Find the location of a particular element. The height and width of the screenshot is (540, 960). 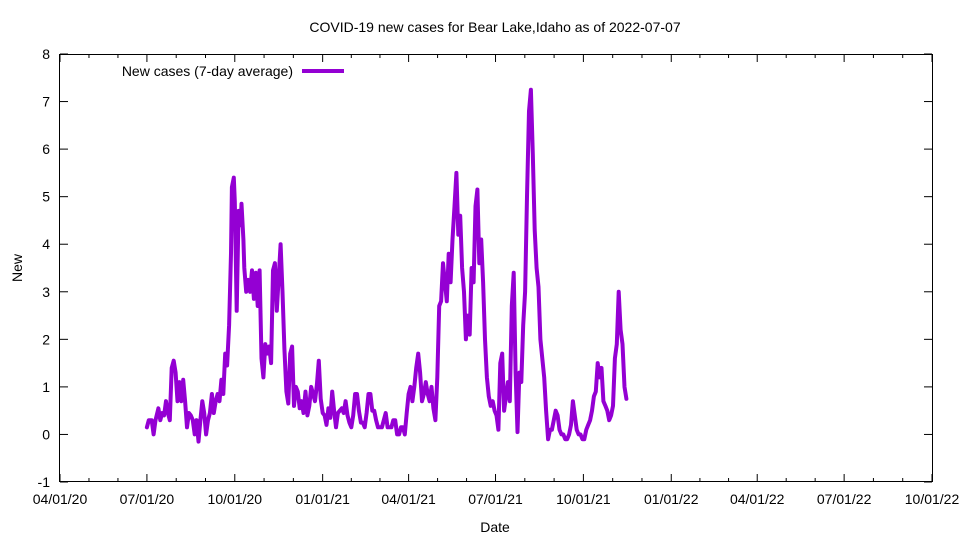

x-tick-label: 04/01/20 is located at coordinates (60, 499).